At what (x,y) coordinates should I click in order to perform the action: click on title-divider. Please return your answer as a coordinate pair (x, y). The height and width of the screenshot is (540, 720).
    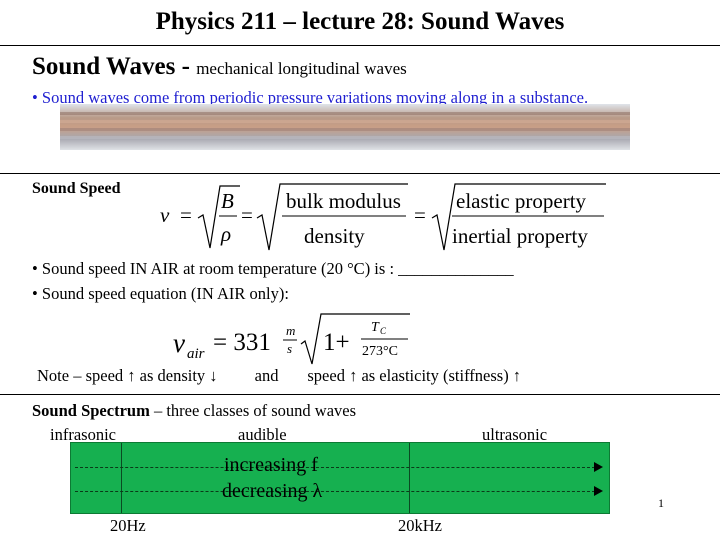
    Looking at the image, I should click on (360, 45).